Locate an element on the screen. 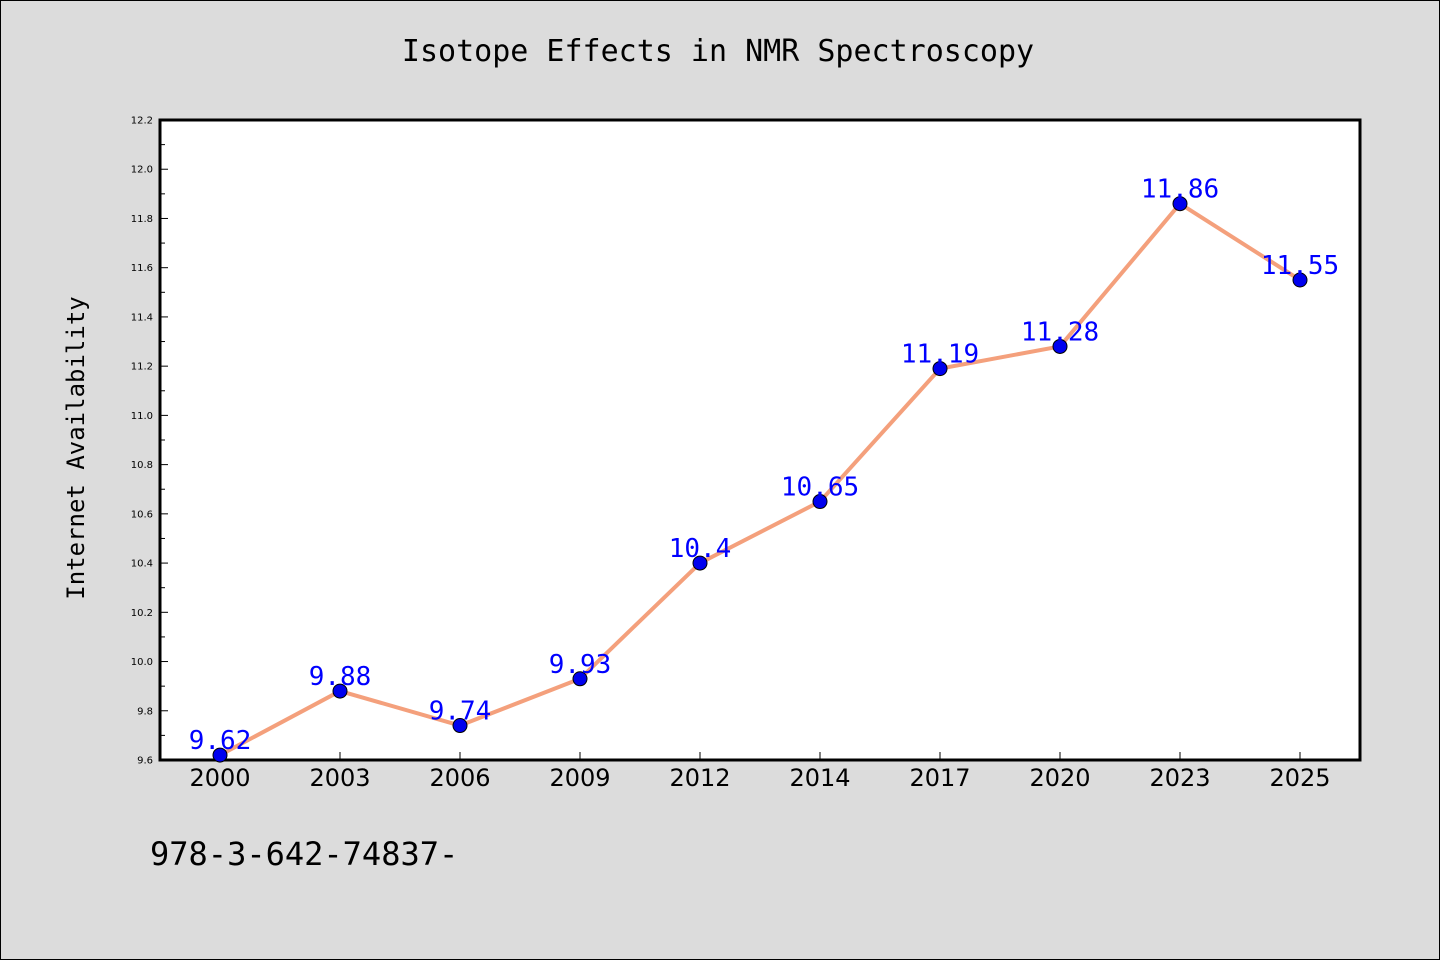  x-tick-label: 2023 is located at coordinates (1179, 778).